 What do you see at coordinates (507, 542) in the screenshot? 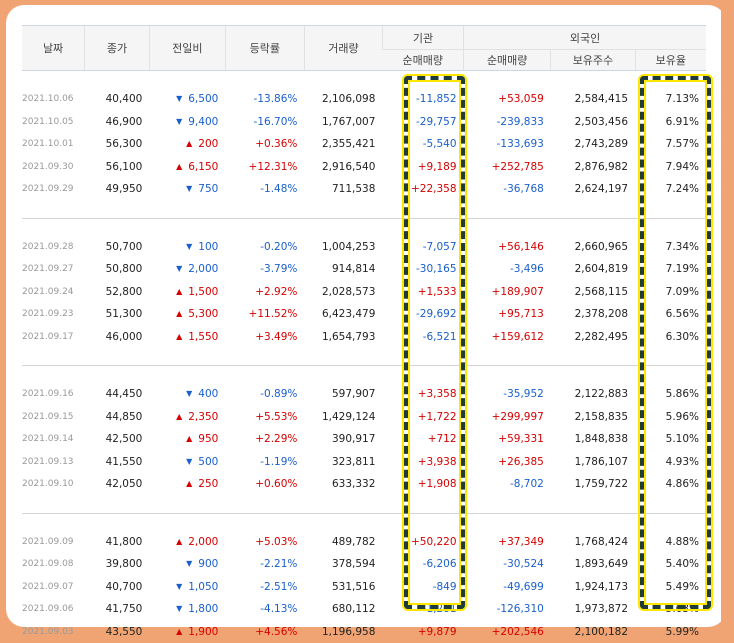
I see `row-frgn-net: +37,349` at bounding box center [507, 542].